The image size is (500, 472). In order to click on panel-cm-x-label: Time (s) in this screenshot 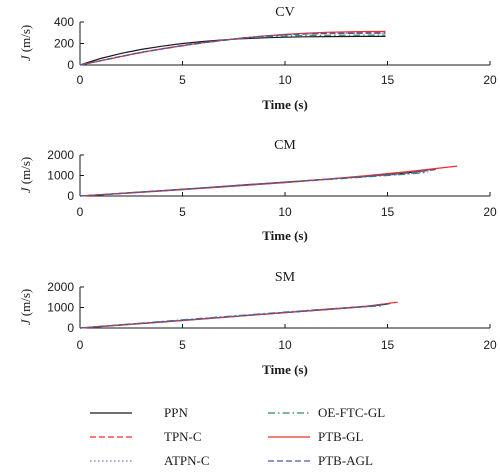, I will do `click(285, 235)`.